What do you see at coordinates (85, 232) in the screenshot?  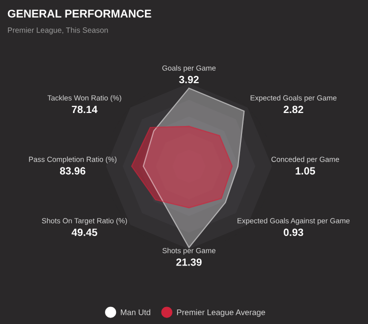 I see `text: 49.45` at bounding box center [85, 232].